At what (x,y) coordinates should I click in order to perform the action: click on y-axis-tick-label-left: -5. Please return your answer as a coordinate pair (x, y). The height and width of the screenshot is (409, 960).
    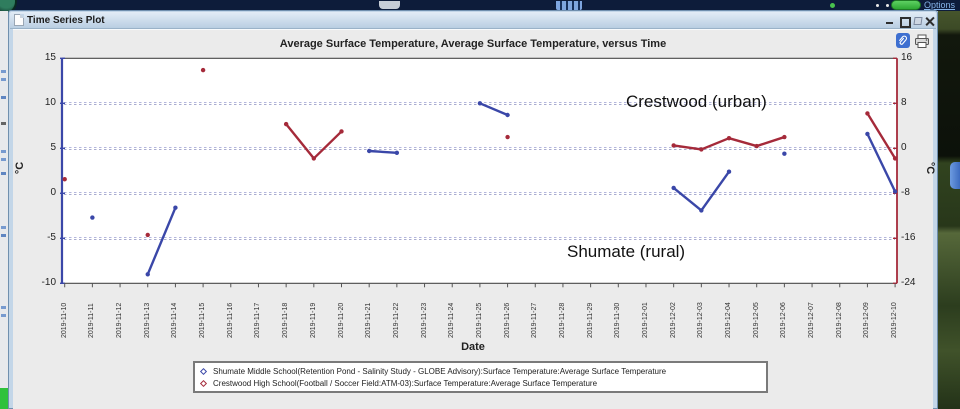
    Looking at the image, I should click on (51, 238).